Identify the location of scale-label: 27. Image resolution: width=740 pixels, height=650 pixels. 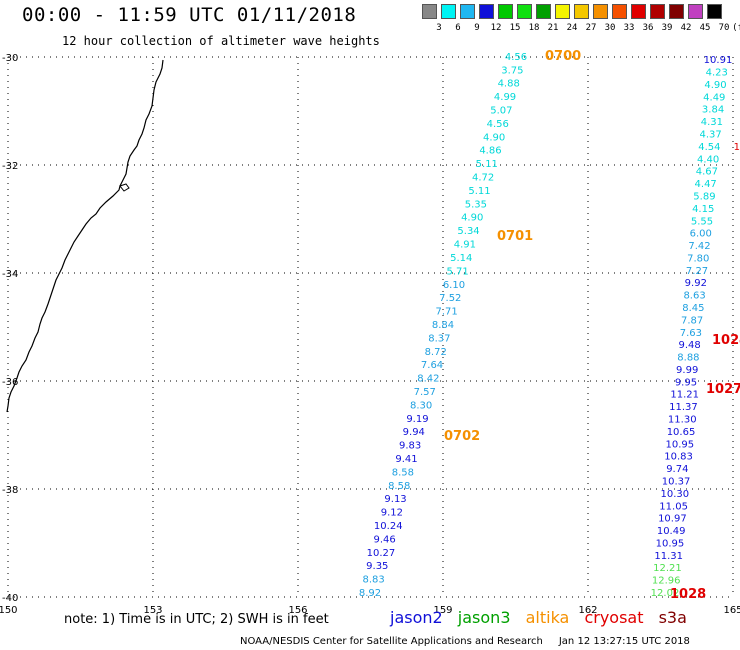
(591, 28).